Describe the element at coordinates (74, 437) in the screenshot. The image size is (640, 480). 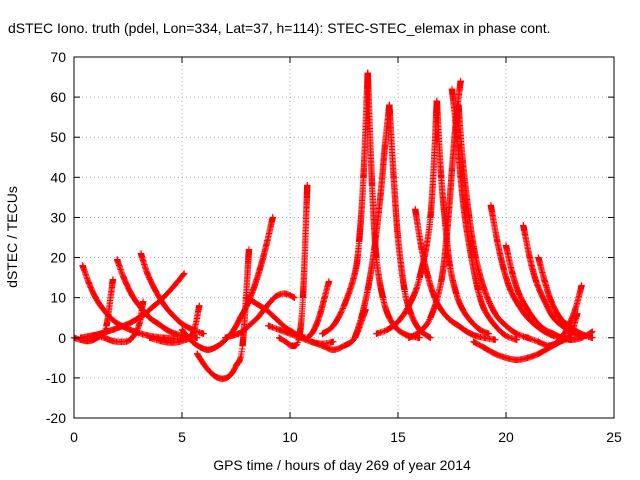
I see `x-tick-label: 0` at that location.